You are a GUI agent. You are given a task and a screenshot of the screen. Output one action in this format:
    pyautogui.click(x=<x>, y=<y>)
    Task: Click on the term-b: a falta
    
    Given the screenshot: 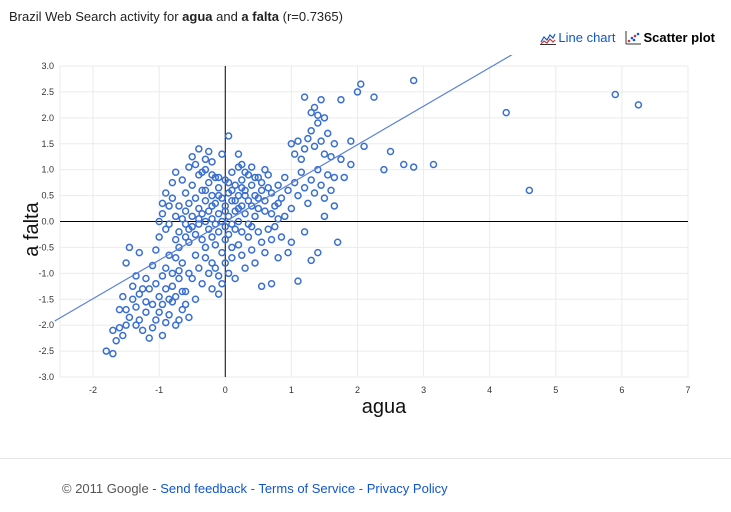 What is the action you would take?
    pyautogui.click(x=260, y=16)
    